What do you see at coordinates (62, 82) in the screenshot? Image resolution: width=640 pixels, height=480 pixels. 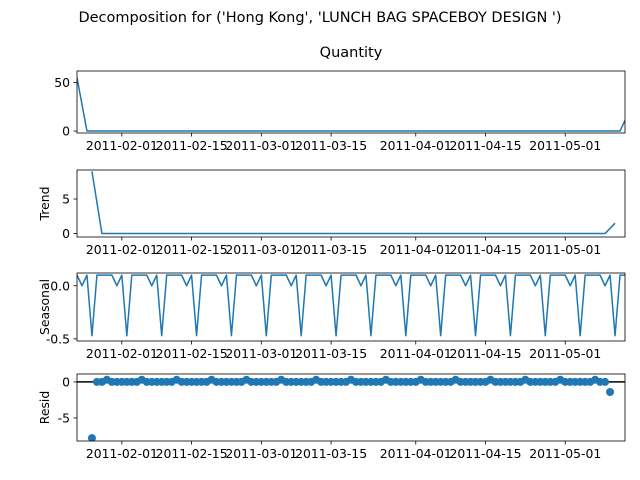 I see `y-tick-label: 50` at bounding box center [62, 82].